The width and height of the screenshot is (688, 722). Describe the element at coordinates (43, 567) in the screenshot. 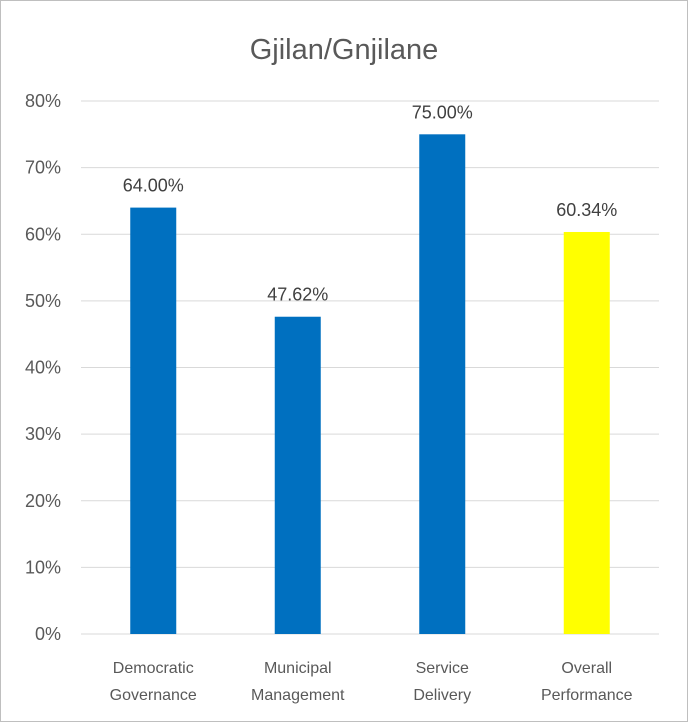

I see `y-tick-label: 10%` at that location.